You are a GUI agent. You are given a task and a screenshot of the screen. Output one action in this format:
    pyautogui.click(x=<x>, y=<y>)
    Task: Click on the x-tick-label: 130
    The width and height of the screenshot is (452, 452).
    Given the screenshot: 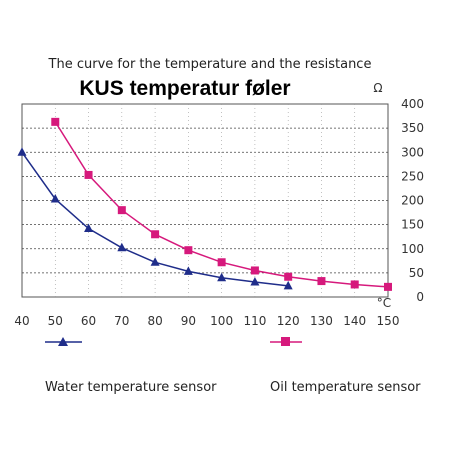 What is the action you would take?
    pyautogui.click(x=321, y=321)
    